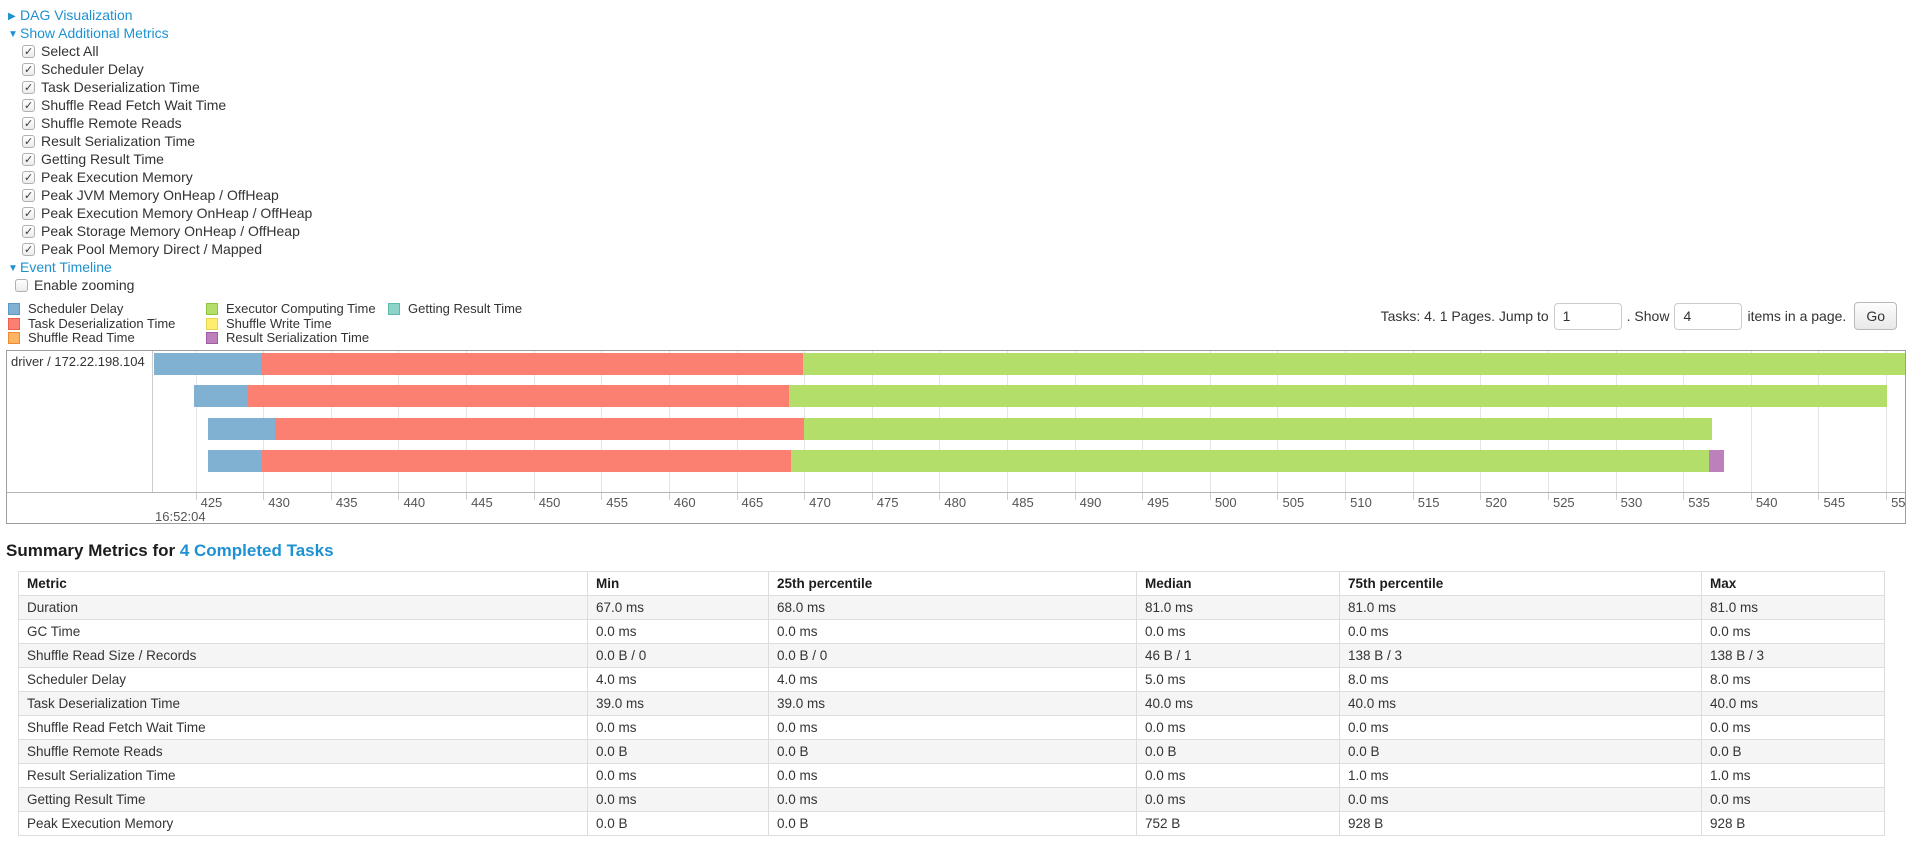 The width and height of the screenshot is (1907, 865). I want to click on metric-checkbox-label: Shuffle Remote Reads, so click(111, 123).